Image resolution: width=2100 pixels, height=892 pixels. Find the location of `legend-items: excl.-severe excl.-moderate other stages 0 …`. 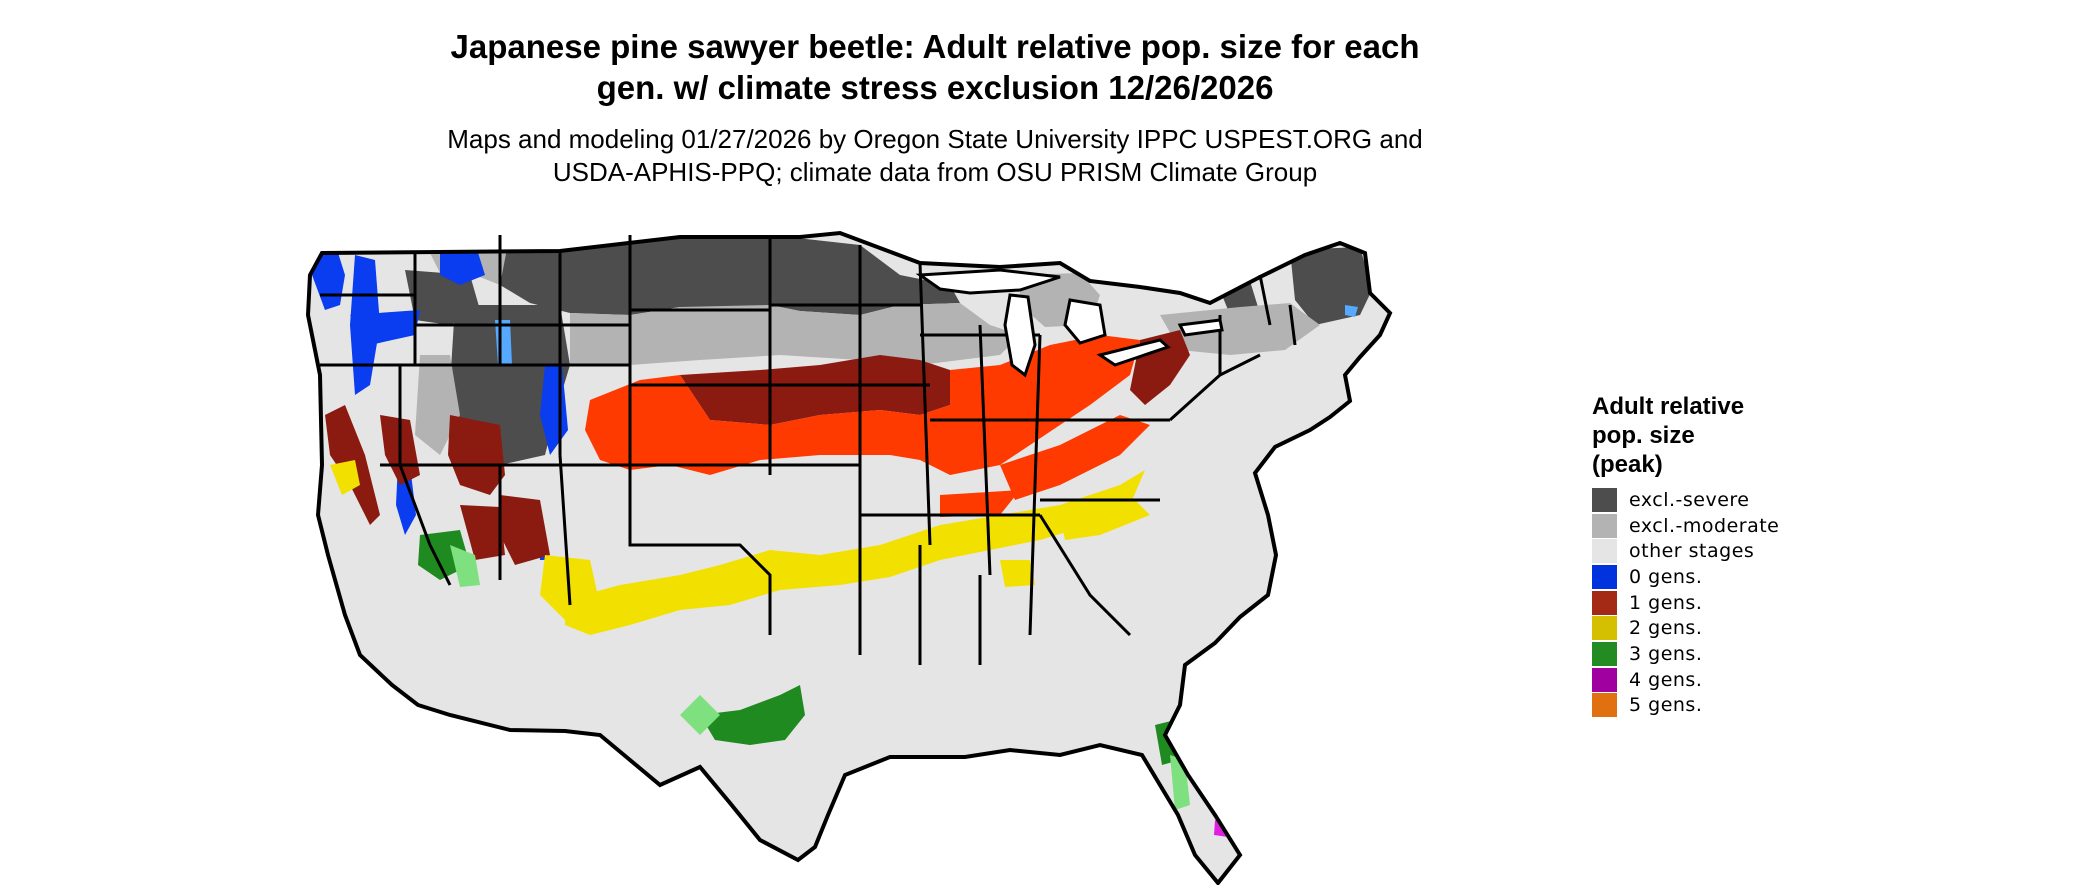

legend-items: excl.-severe excl.-moderate other stages 0 … is located at coordinates (1685, 602).